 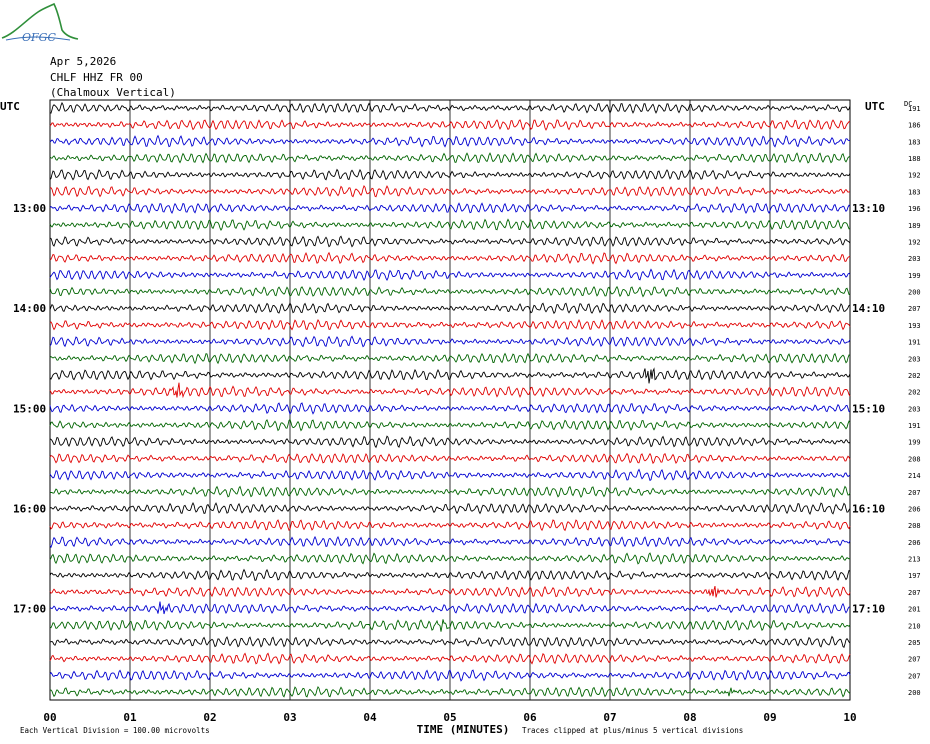 I want to click on x-tick-label: 08, so click(x=689, y=717).